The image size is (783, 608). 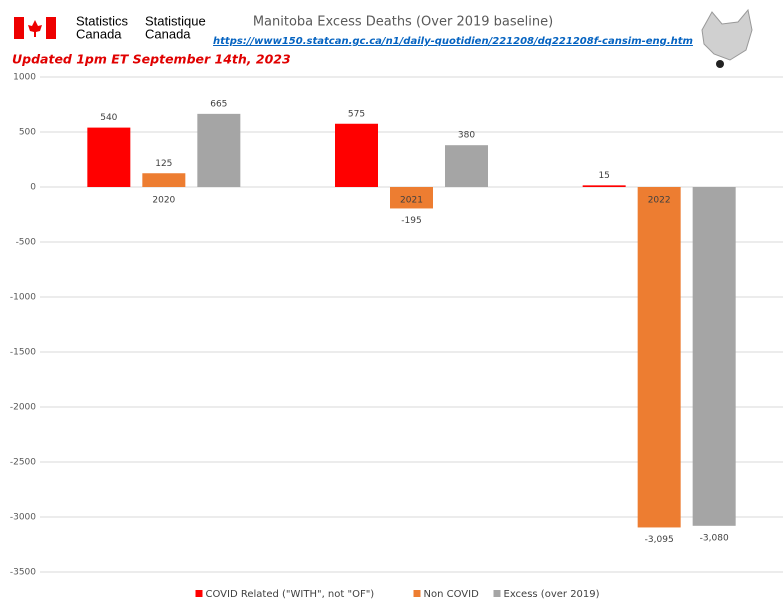 What do you see at coordinates (411, 221) in the screenshot?
I see `data-label: -195` at bounding box center [411, 221].